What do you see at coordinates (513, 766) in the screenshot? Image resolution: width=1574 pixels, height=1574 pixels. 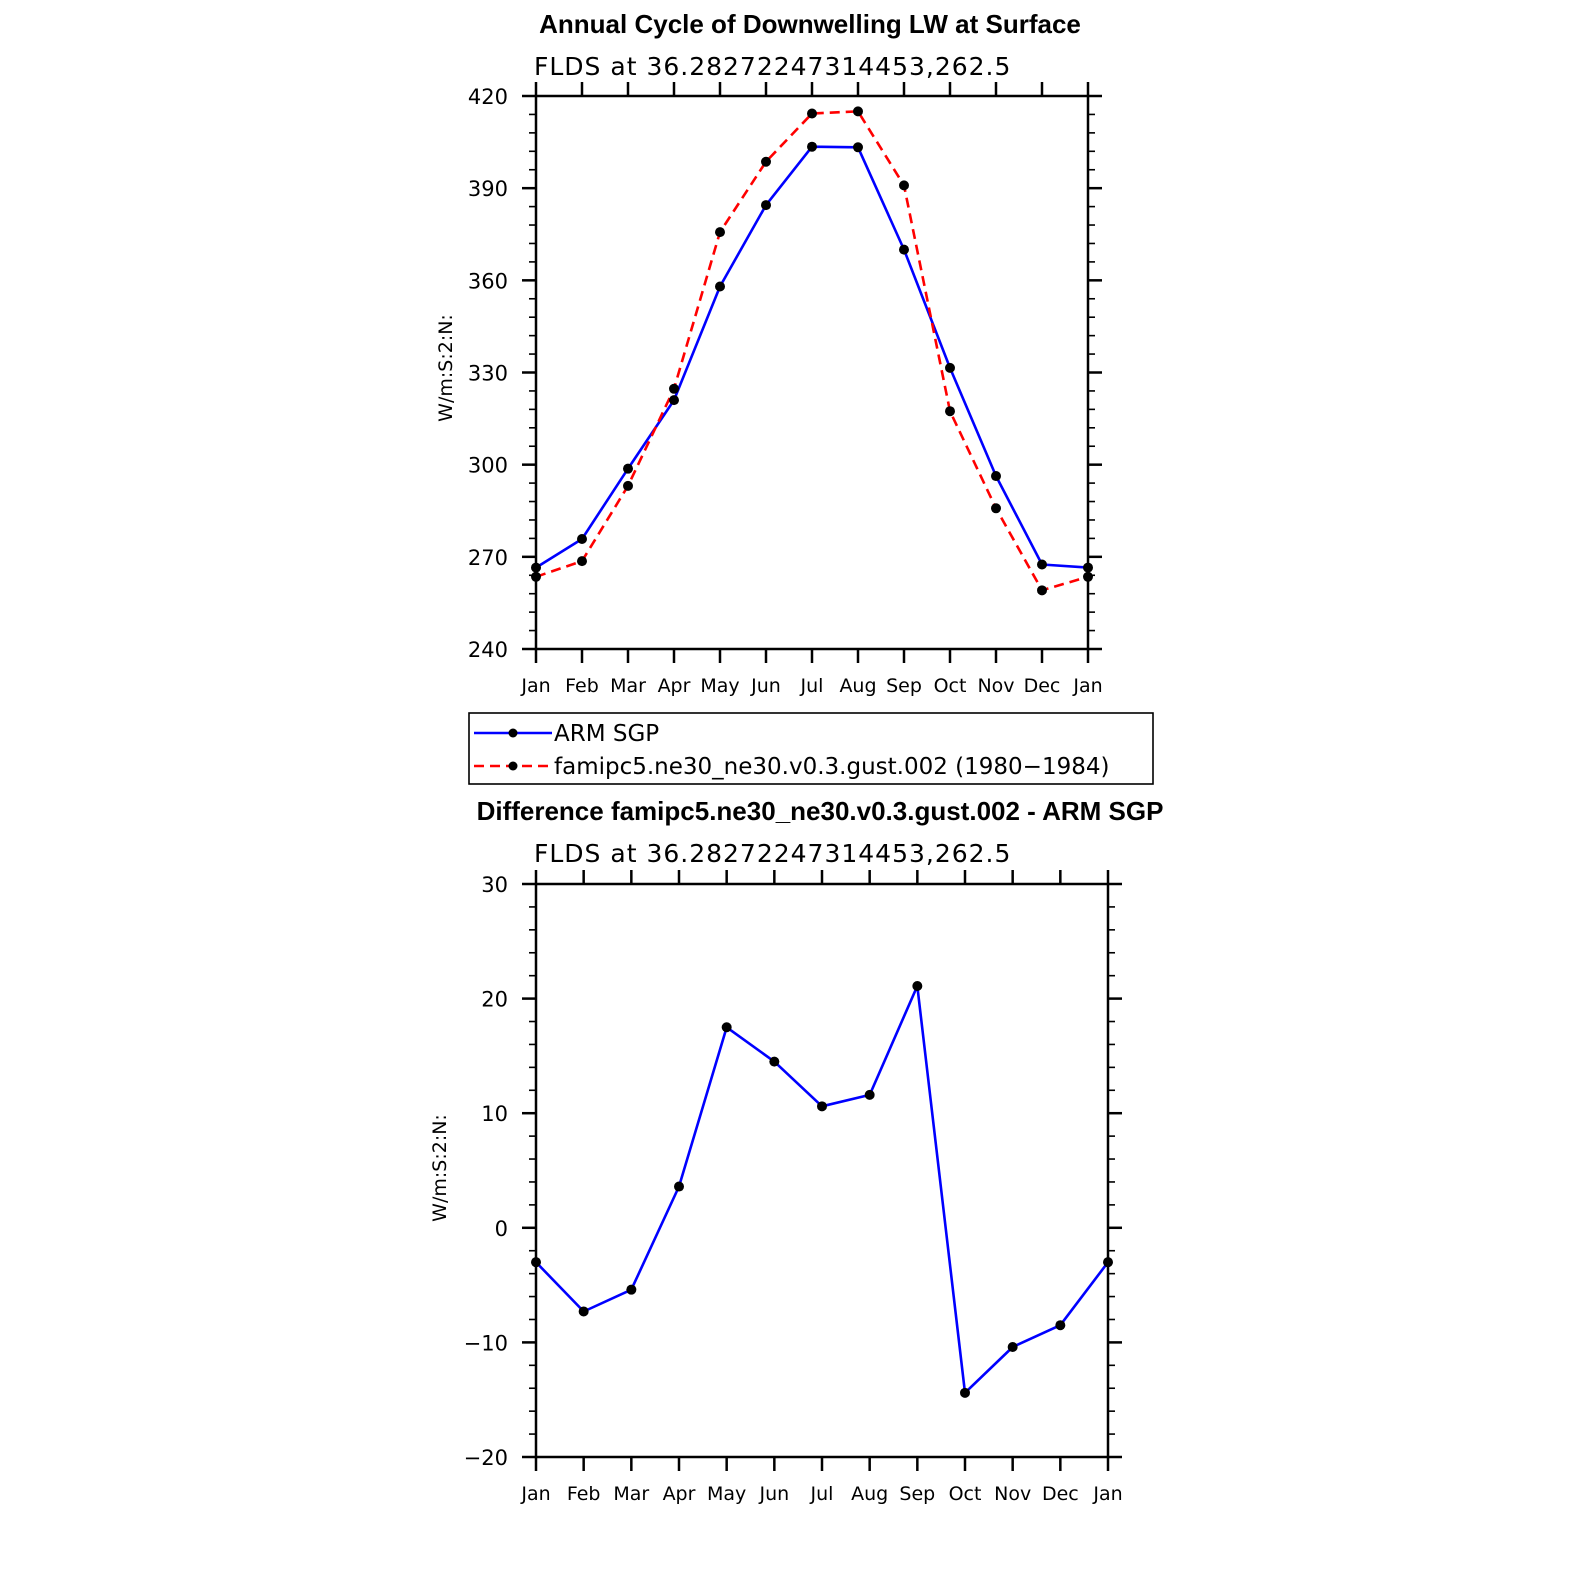 I see `legend-marker-model` at bounding box center [513, 766].